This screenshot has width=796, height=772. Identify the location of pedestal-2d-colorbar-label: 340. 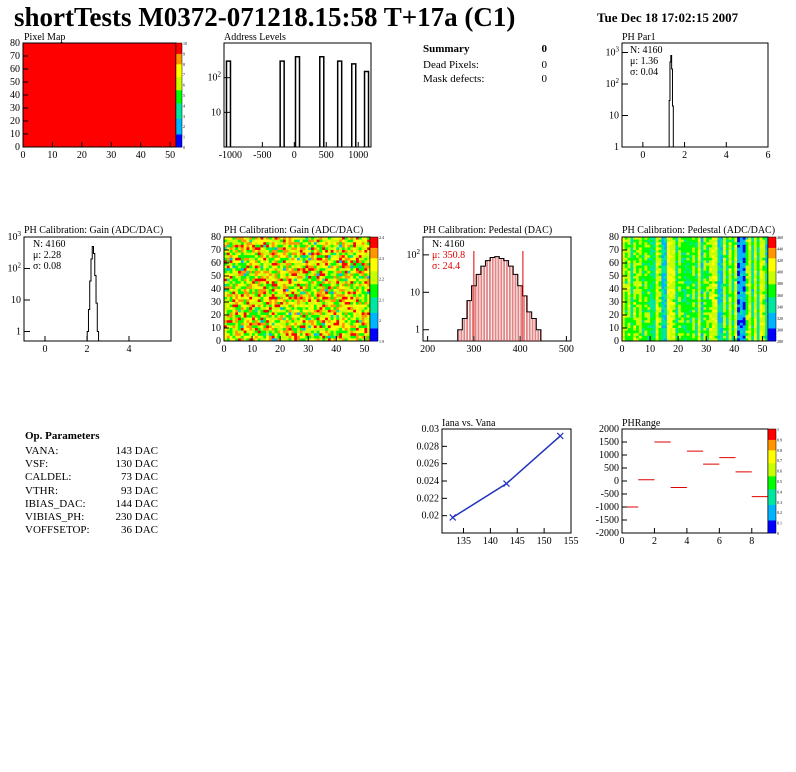
(780, 306).